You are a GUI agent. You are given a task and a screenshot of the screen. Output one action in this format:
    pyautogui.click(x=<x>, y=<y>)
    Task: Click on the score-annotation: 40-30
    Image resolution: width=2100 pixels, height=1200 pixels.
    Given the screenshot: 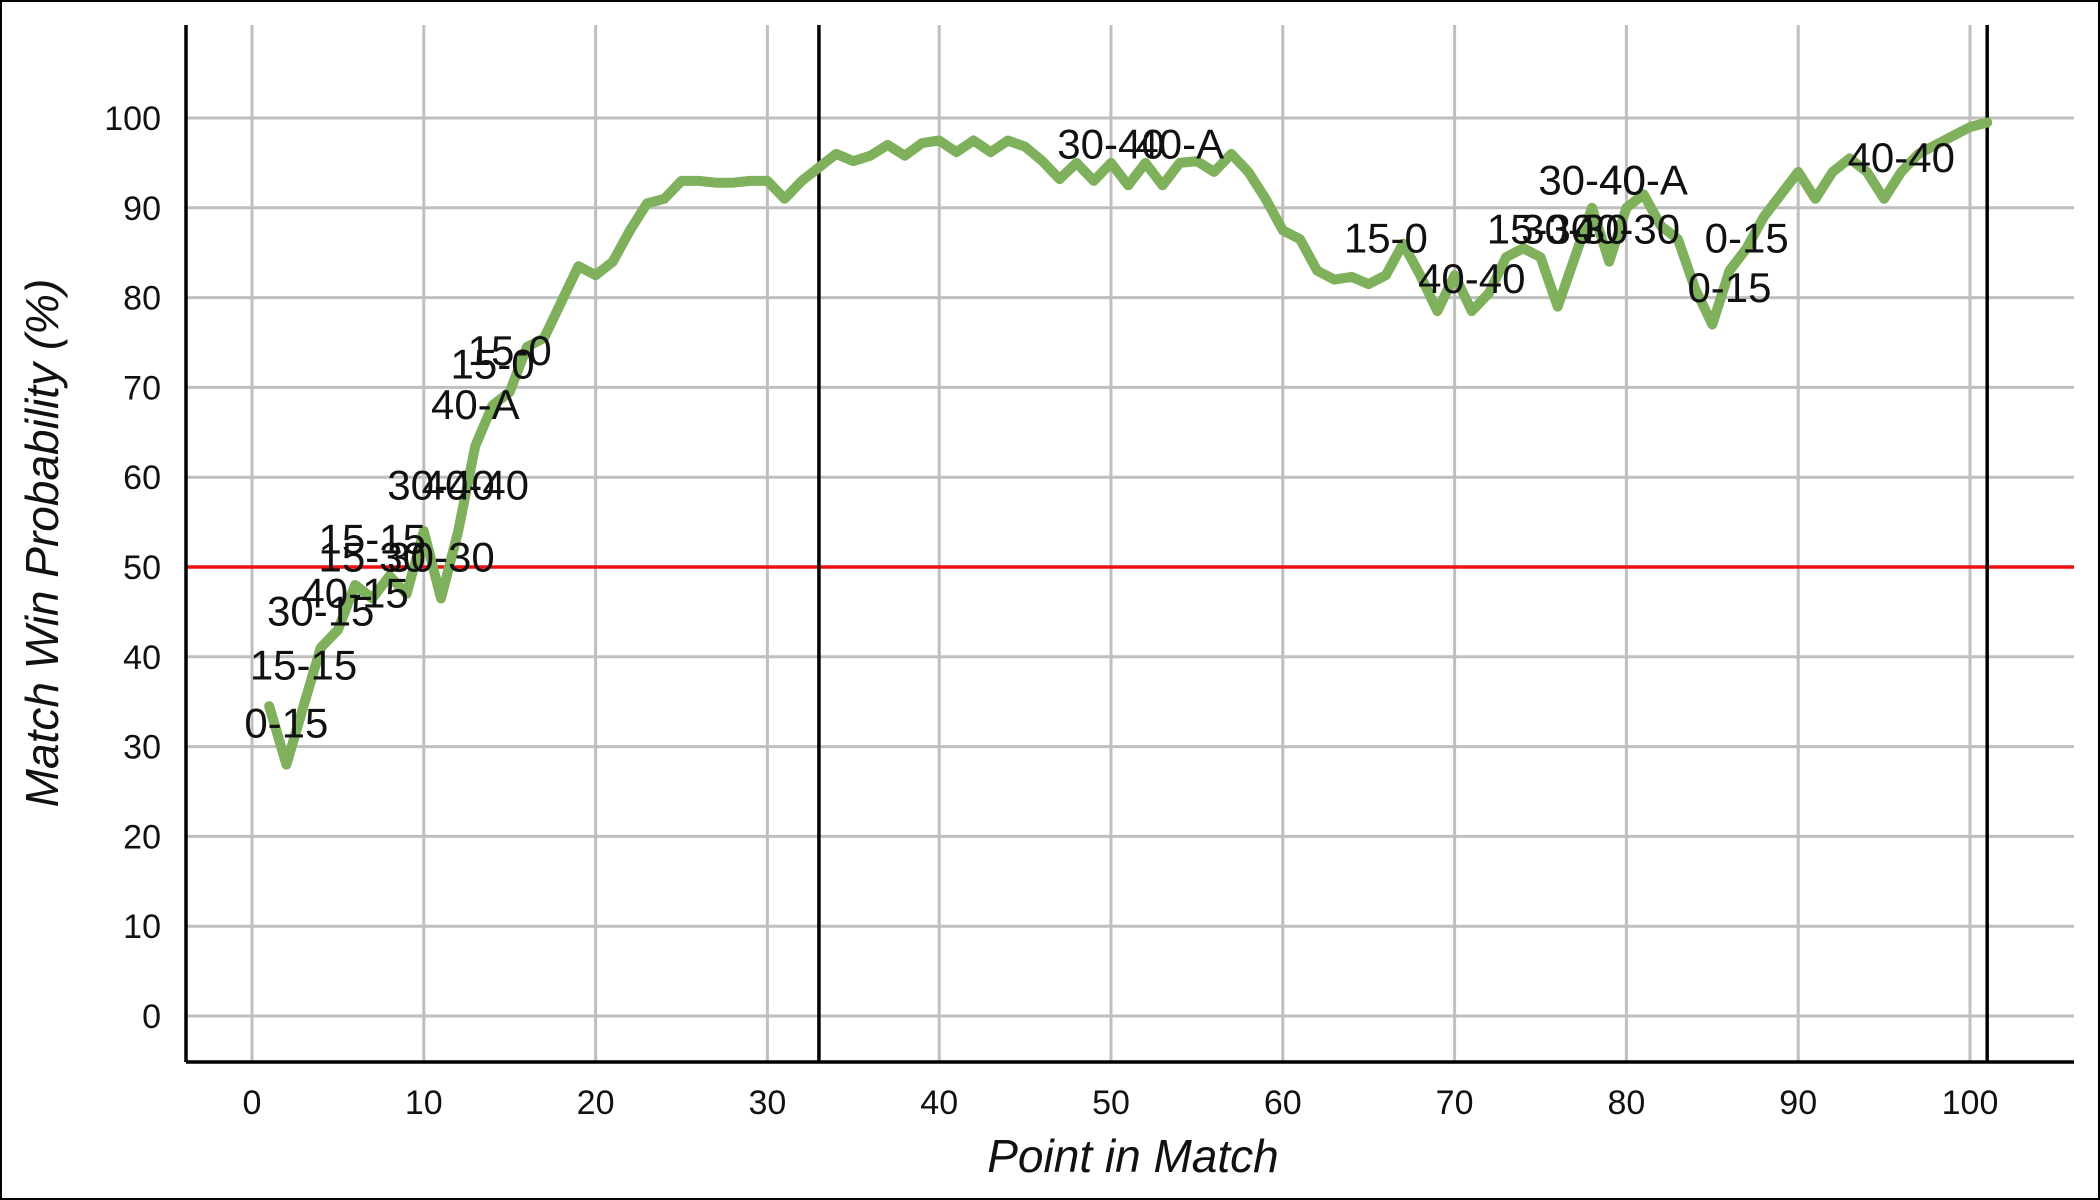 What is the action you would take?
    pyautogui.click(x=1626, y=229)
    